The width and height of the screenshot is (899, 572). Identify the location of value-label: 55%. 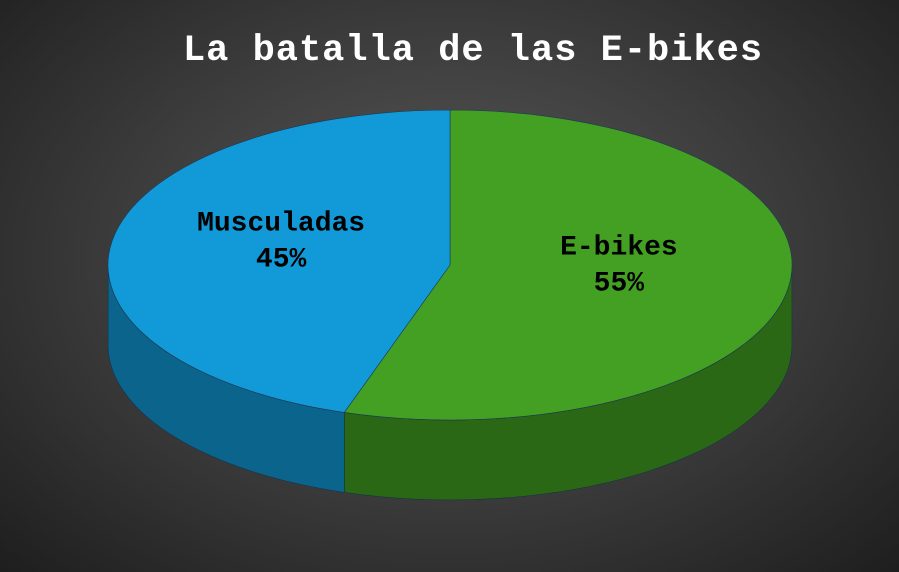
(619, 284).